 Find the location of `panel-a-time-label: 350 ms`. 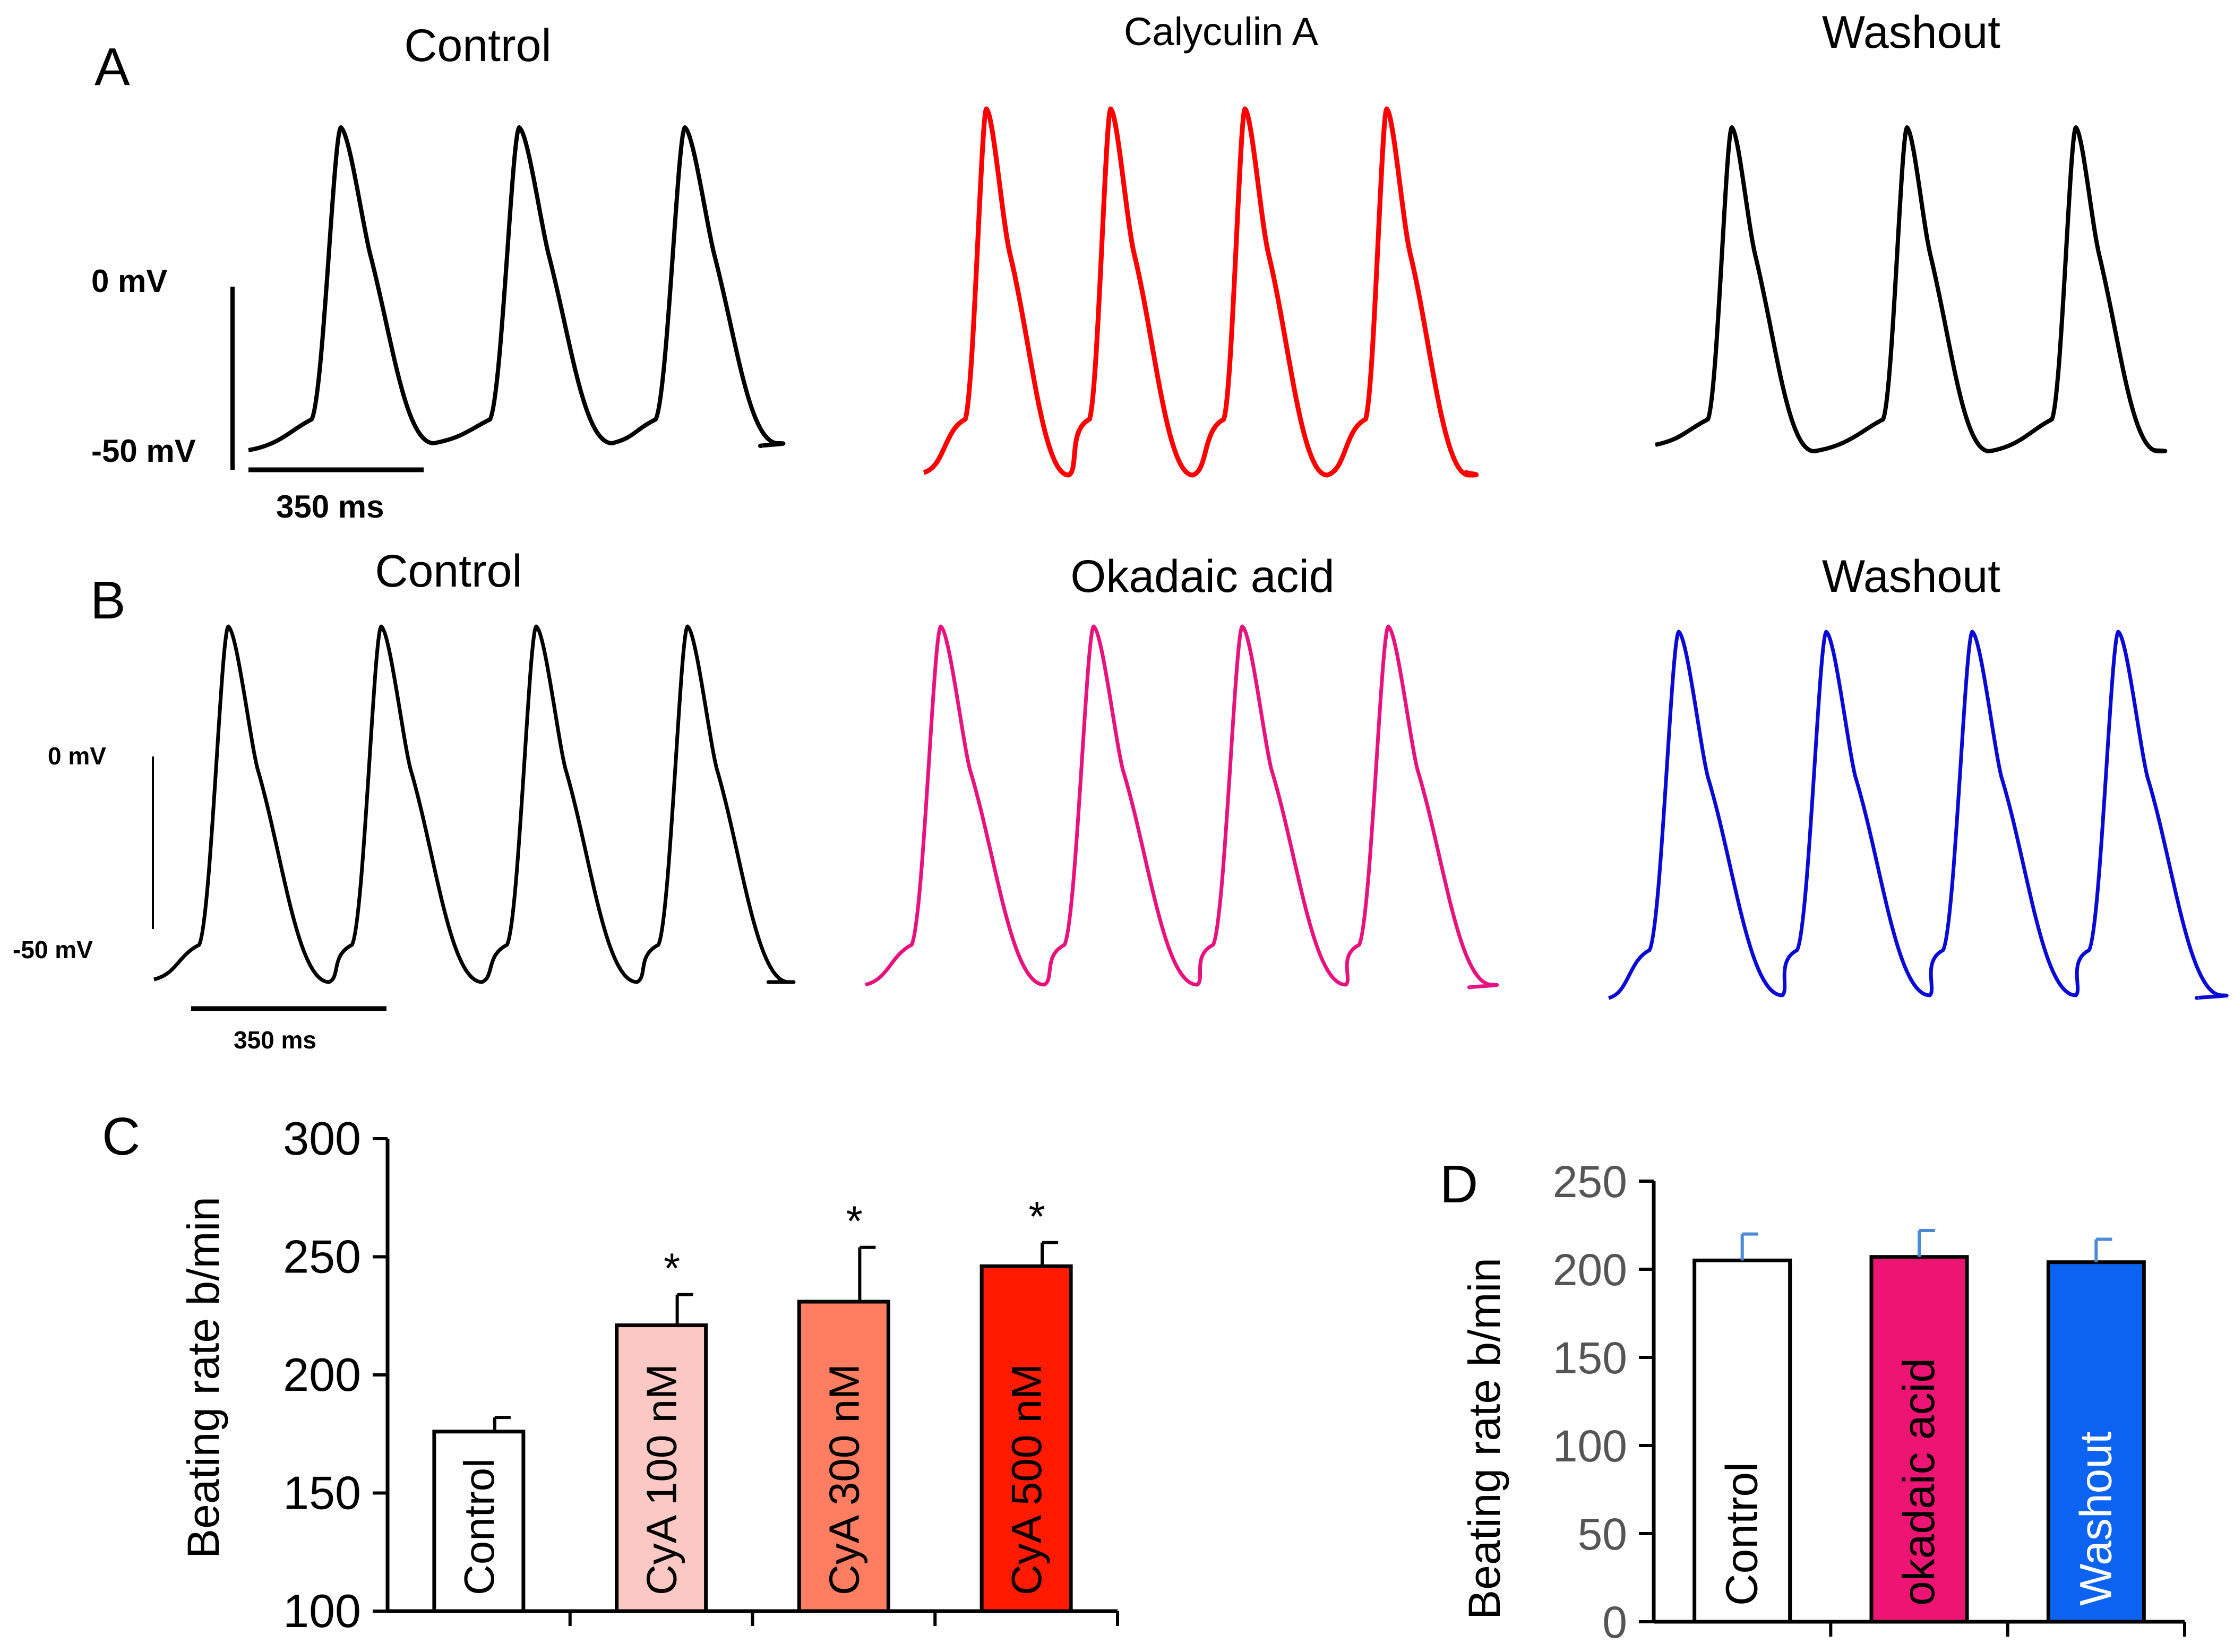

panel-a-time-label: 350 ms is located at coordinates (330, 506).